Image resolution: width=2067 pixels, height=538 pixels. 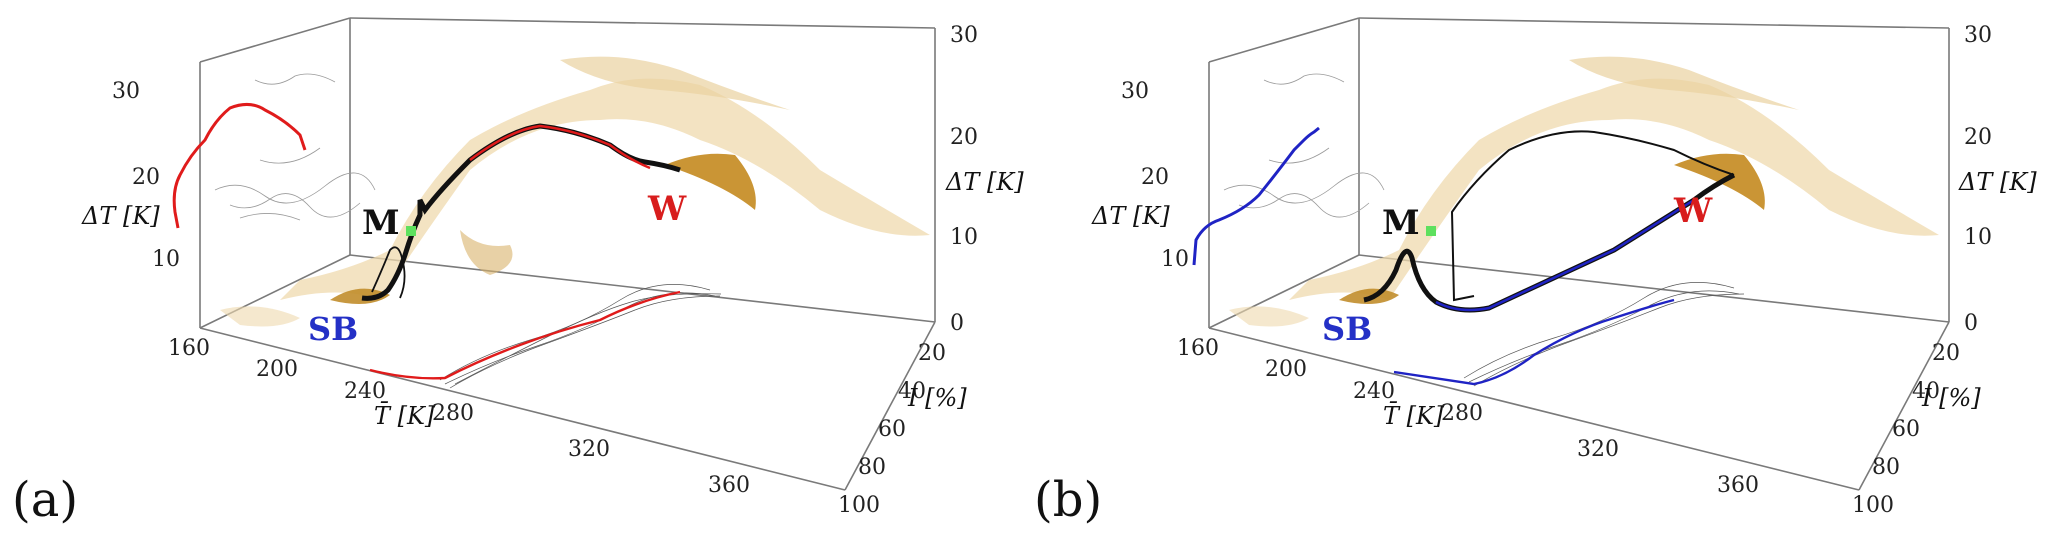 I want to click on trajectory-red-overlay, so click(x=560, y=147).